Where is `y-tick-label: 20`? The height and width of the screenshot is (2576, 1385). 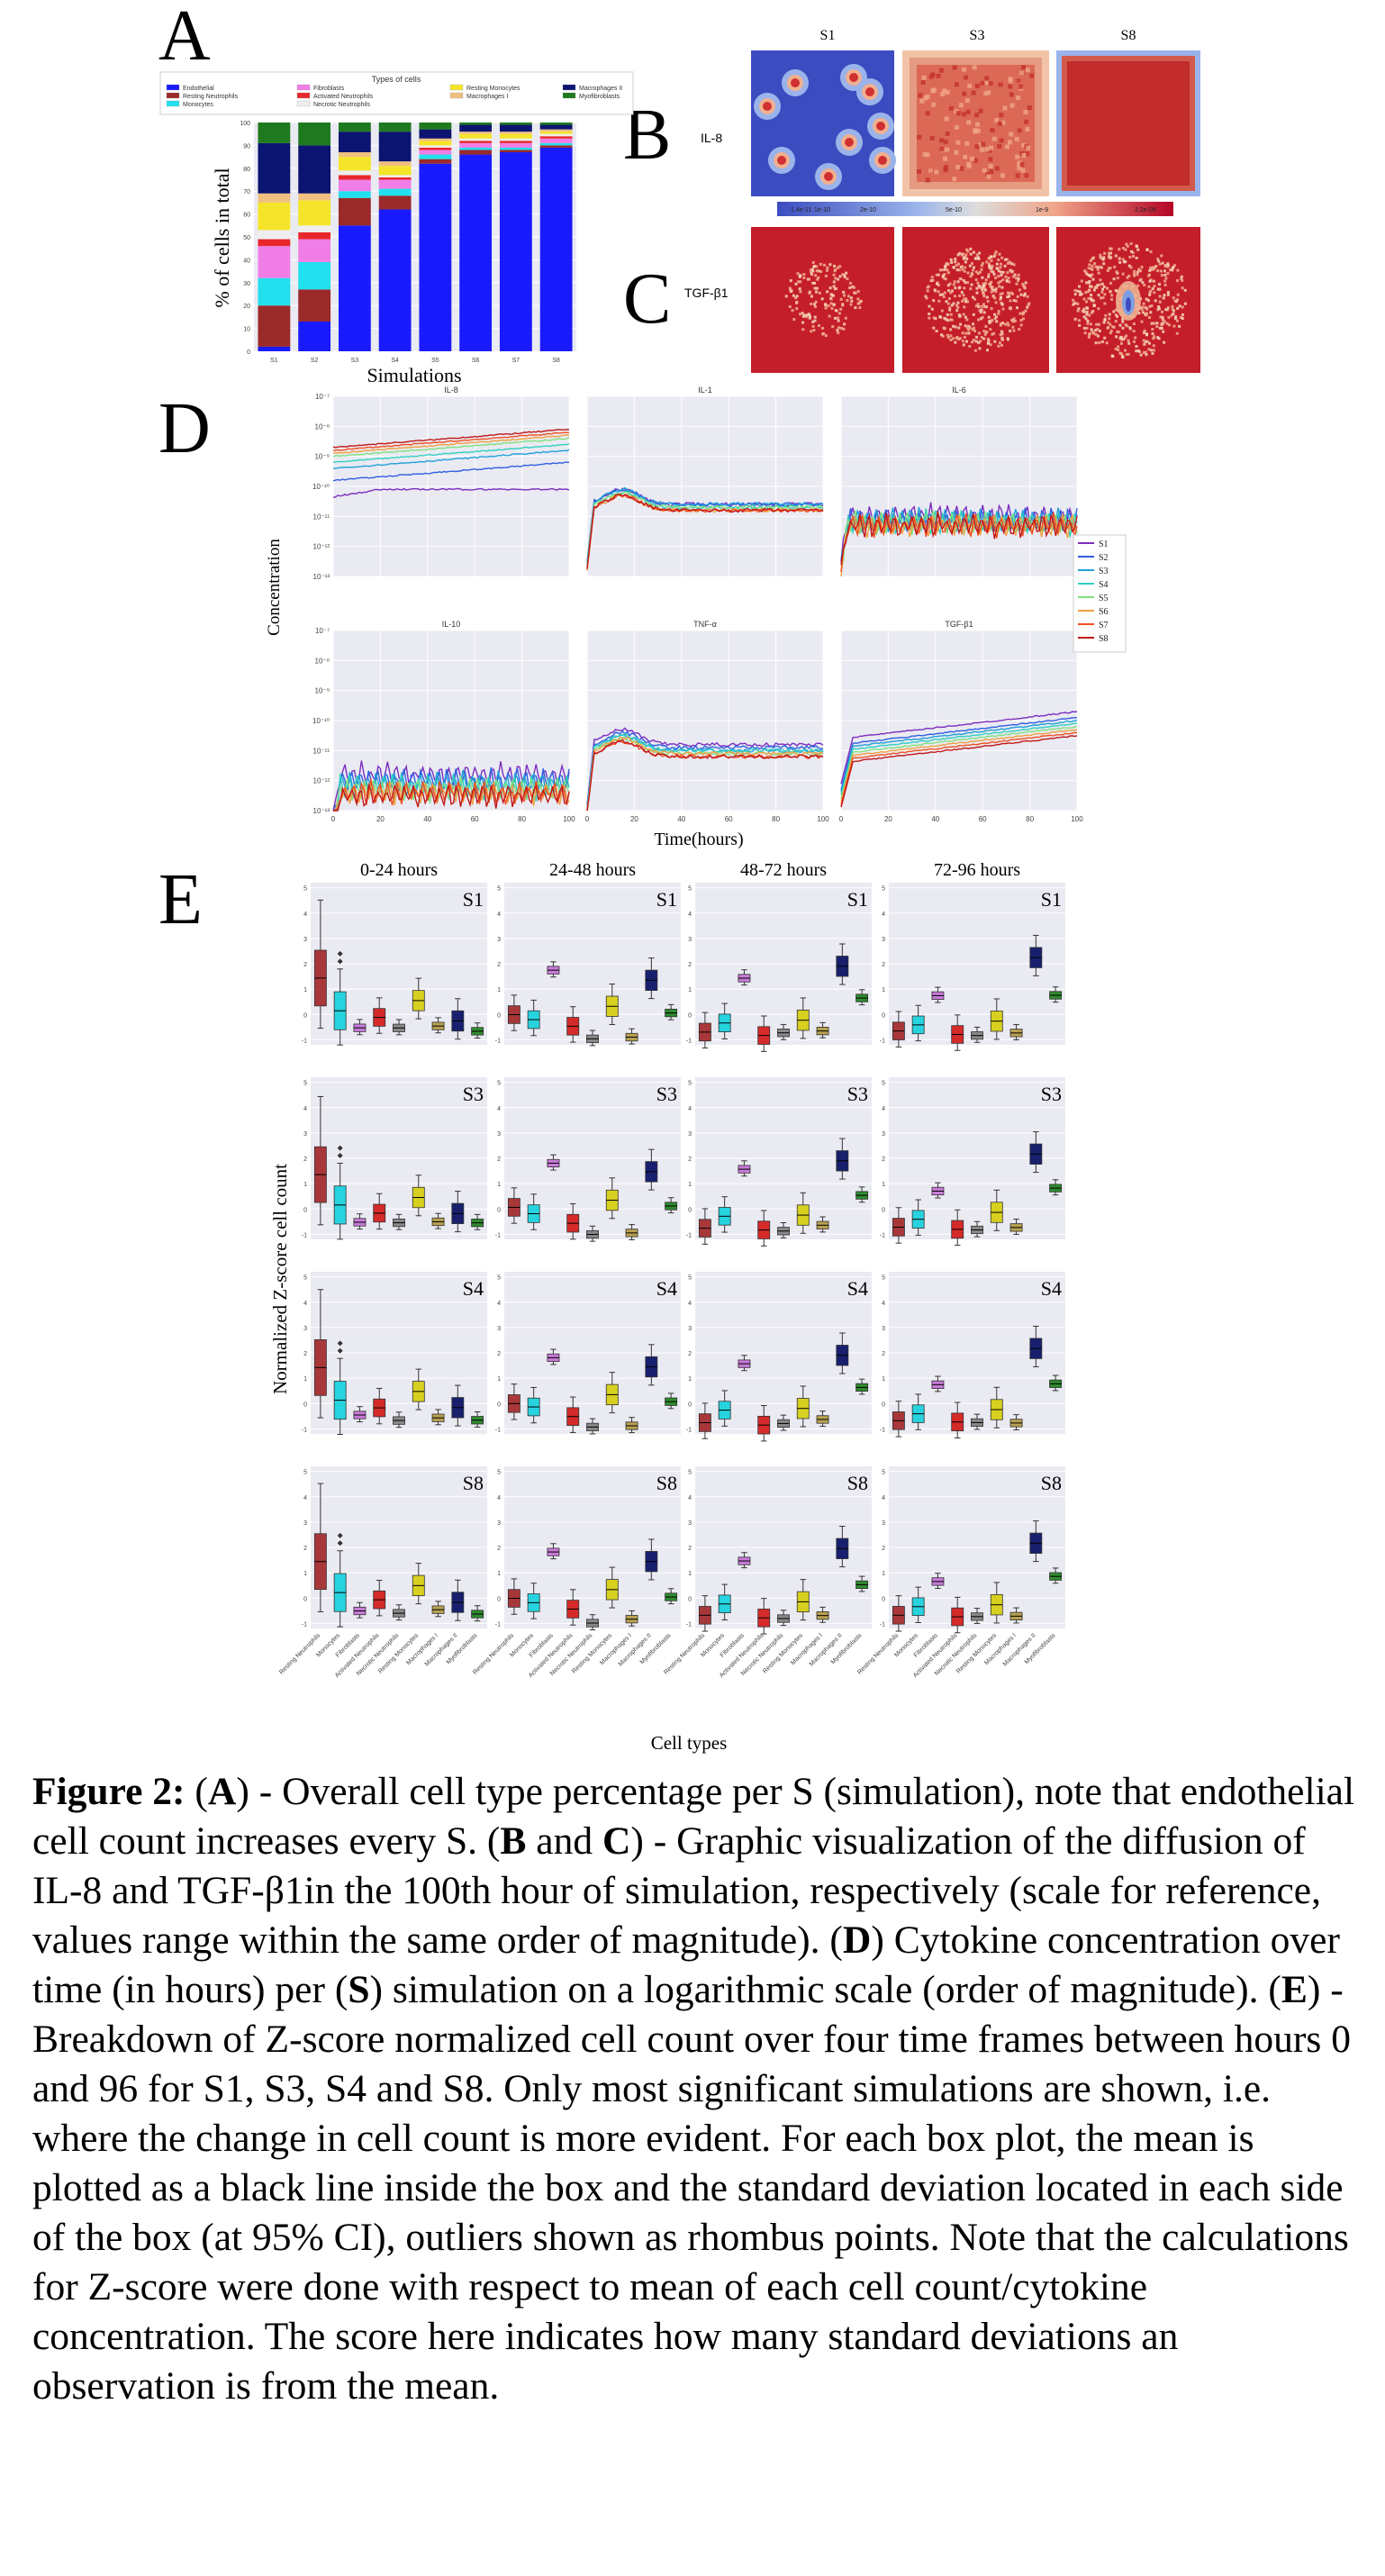 y-tick-label: 20 is located at coordinates (246, 307).